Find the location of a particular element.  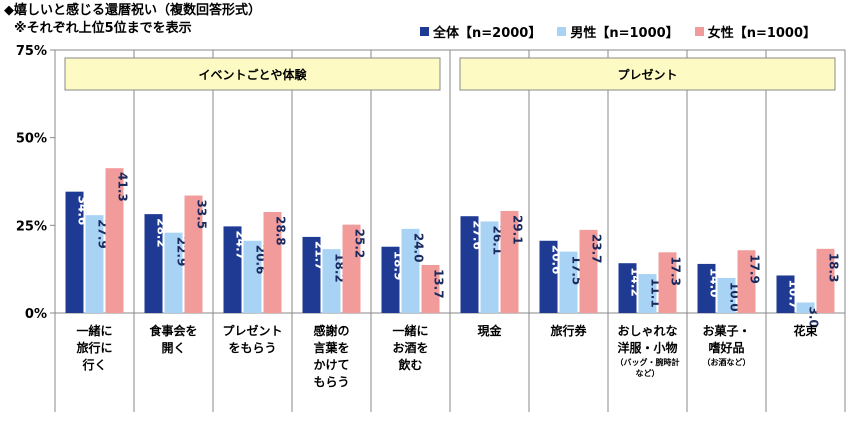

category-label: 飲む is located at coordinates (409, 364).